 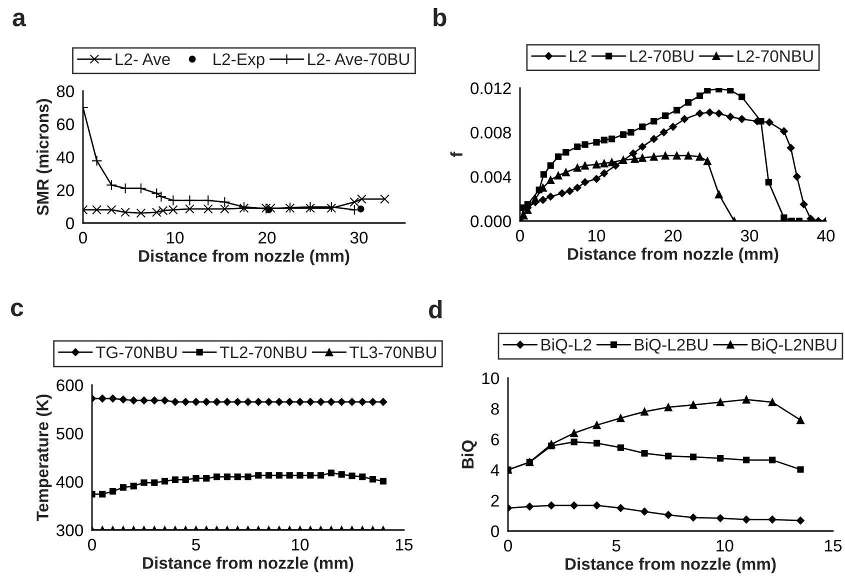 What do you see at coordinates (19, 19) in the screenshot?
I see `chart-title: a` at bounding box center [19, 19].